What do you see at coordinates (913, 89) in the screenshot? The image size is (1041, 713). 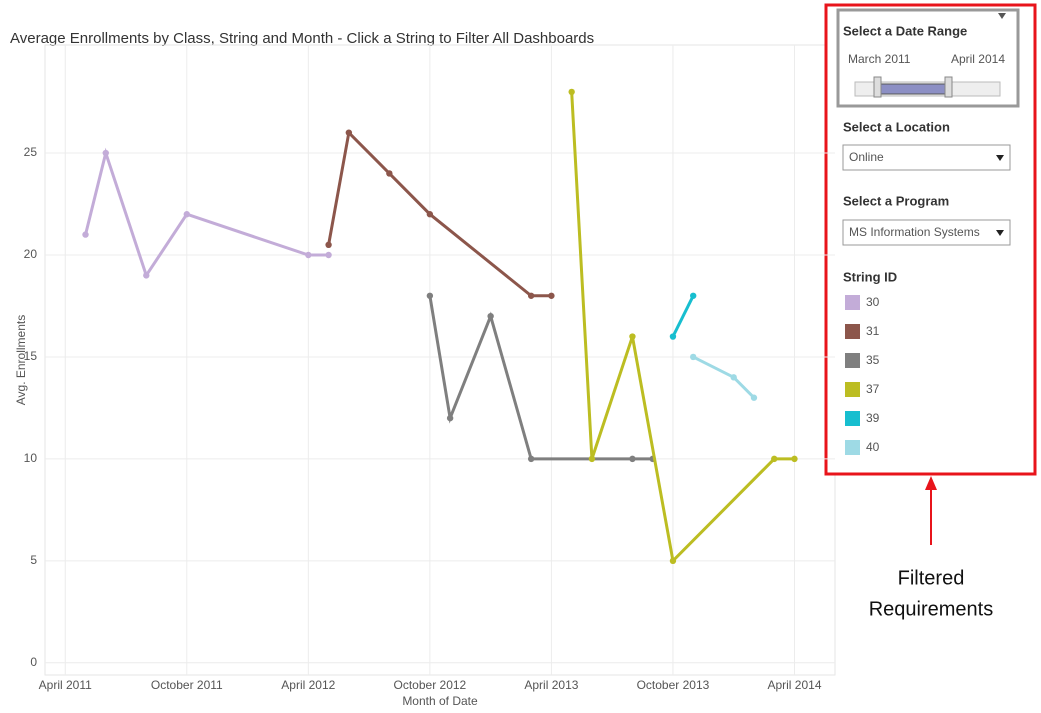 I see `slider-range` at bounding box center [913, 89].